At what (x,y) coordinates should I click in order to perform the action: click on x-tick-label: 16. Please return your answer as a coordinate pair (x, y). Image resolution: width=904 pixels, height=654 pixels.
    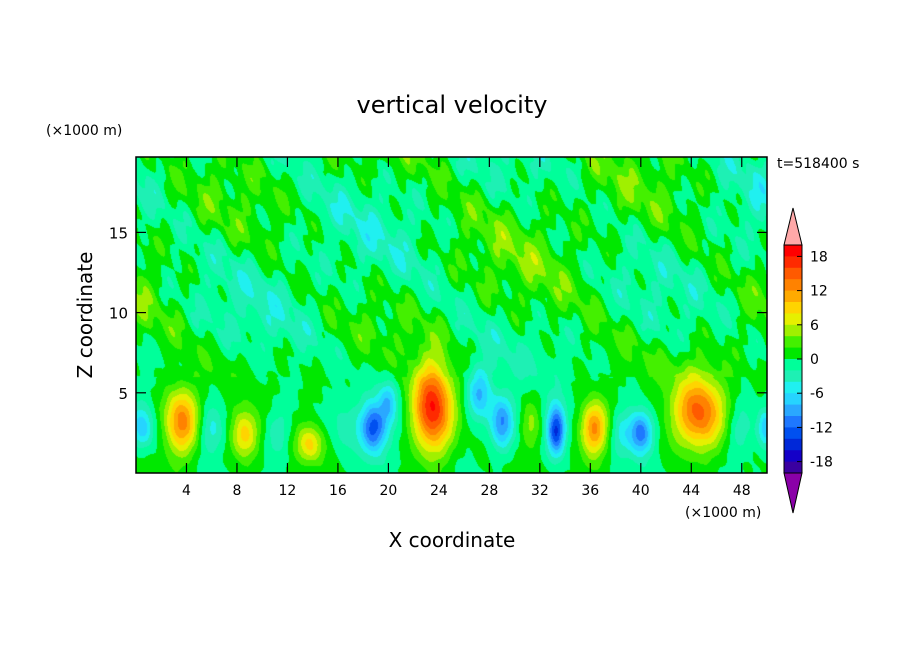
    Looking at the image, I should click on (338, 491).